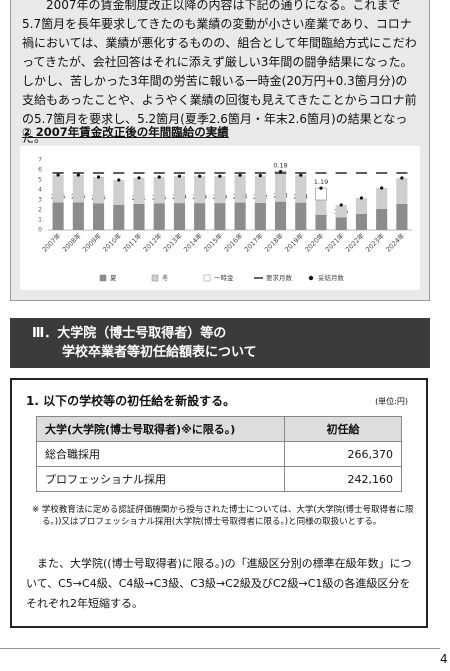 The width and height of the screenshot is (450, 671). Describe the element at coordinates (279, 277) in the screenshot. I see `legend-label: 要求月数` at that location.